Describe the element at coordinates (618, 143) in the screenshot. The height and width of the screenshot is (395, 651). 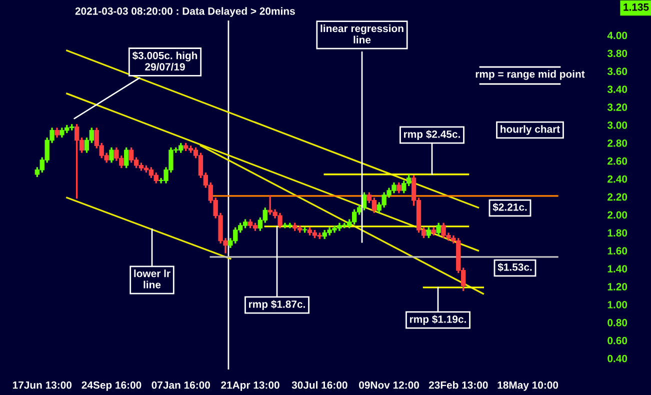
I see `y-tick-label: 2.80` at that location.